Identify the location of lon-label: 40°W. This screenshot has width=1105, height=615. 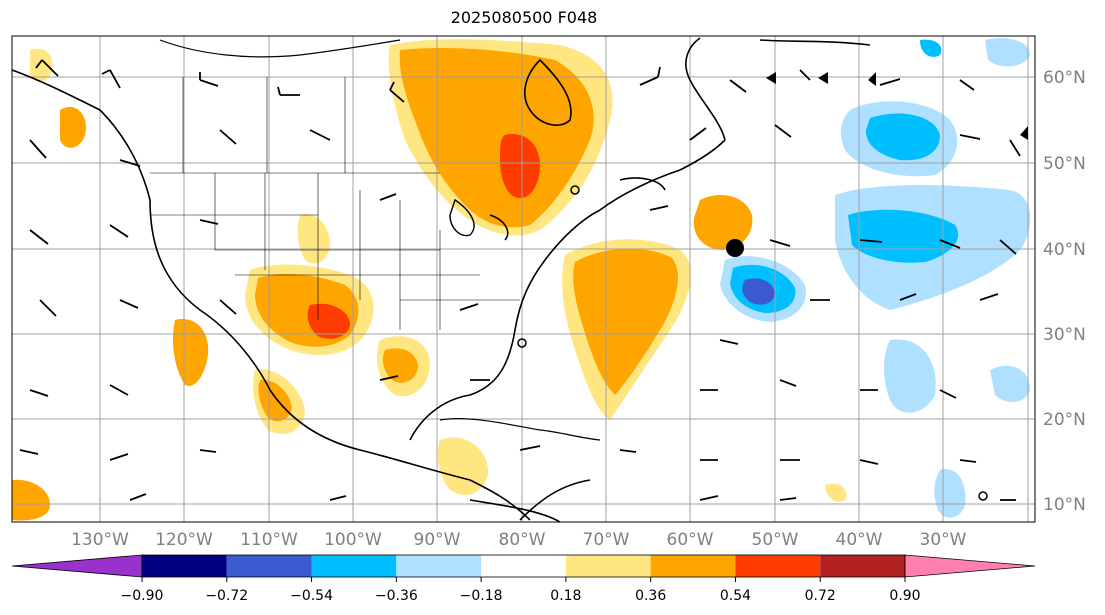
(859, 540).